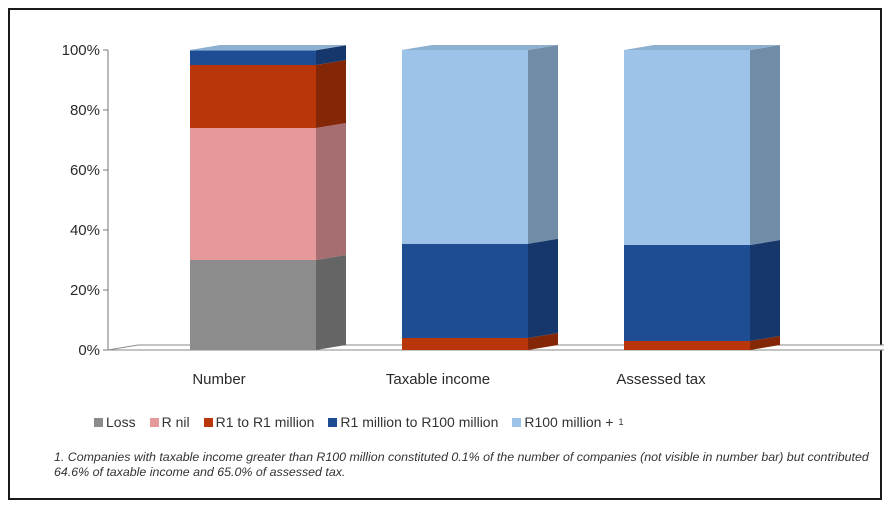  I want to click on legend-label: R100 million +, so click(569, 422).